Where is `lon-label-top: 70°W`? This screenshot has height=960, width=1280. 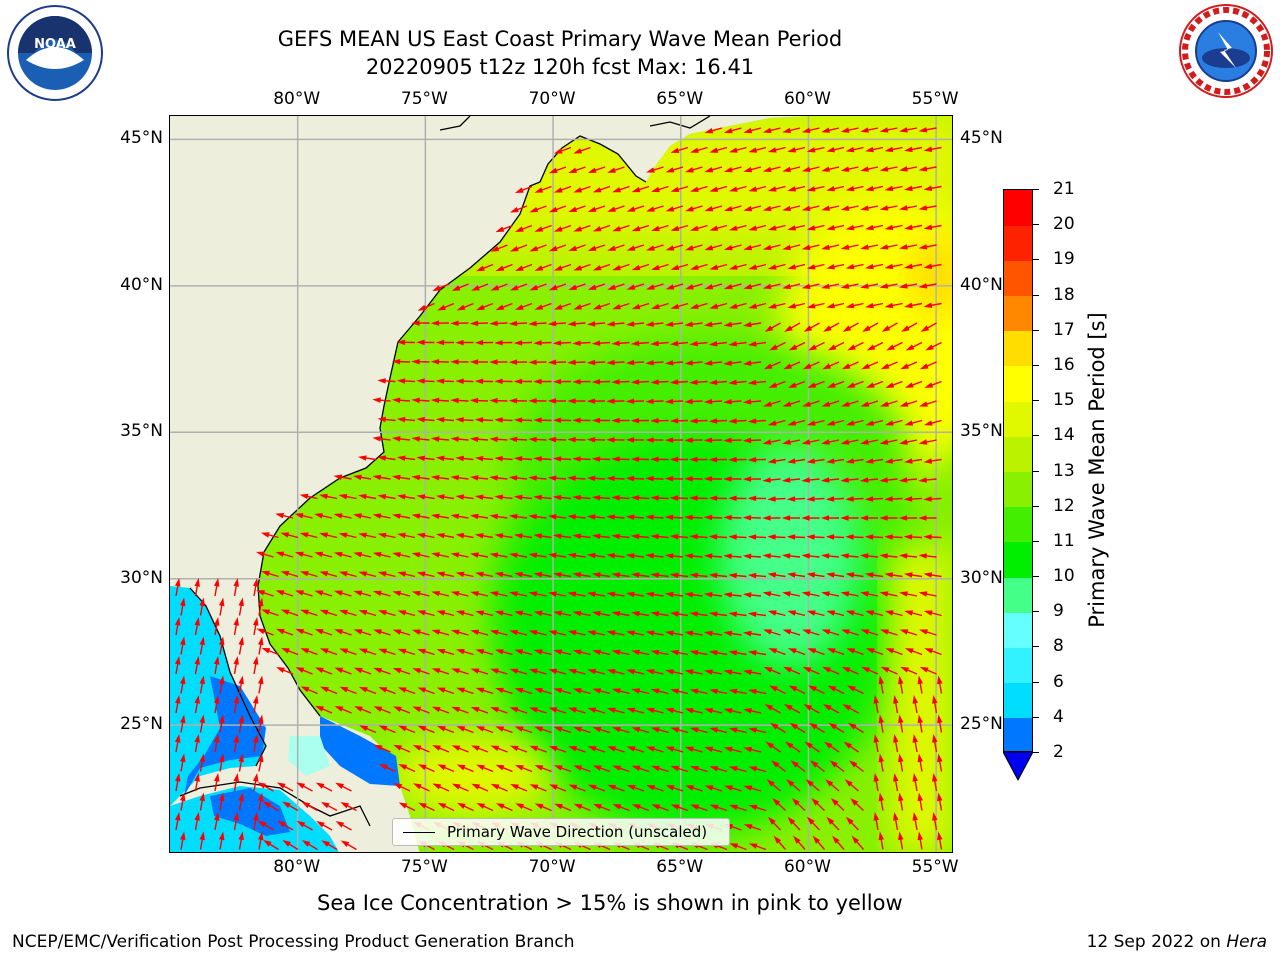
lon-label-top: 70°W is located at coordinates (552, 99).